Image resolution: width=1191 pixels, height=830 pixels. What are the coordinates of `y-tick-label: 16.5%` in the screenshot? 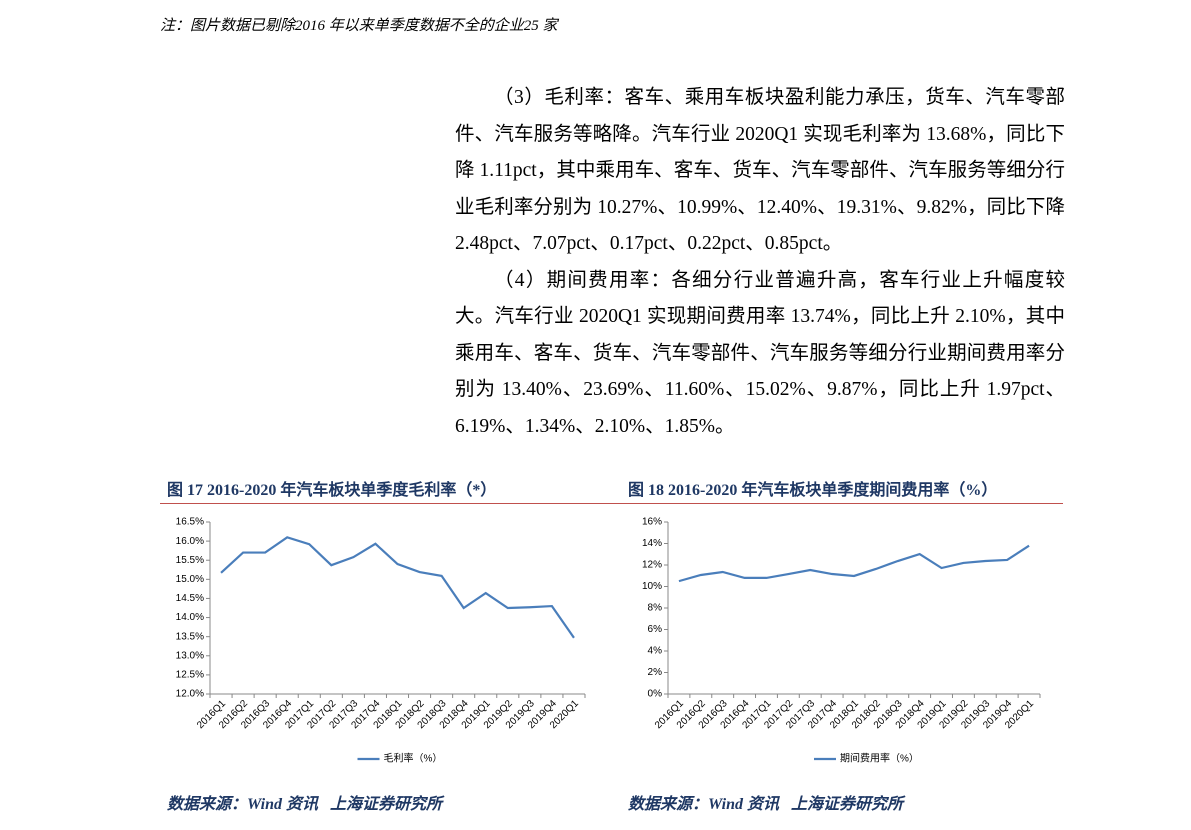 It's located at (190, 522).